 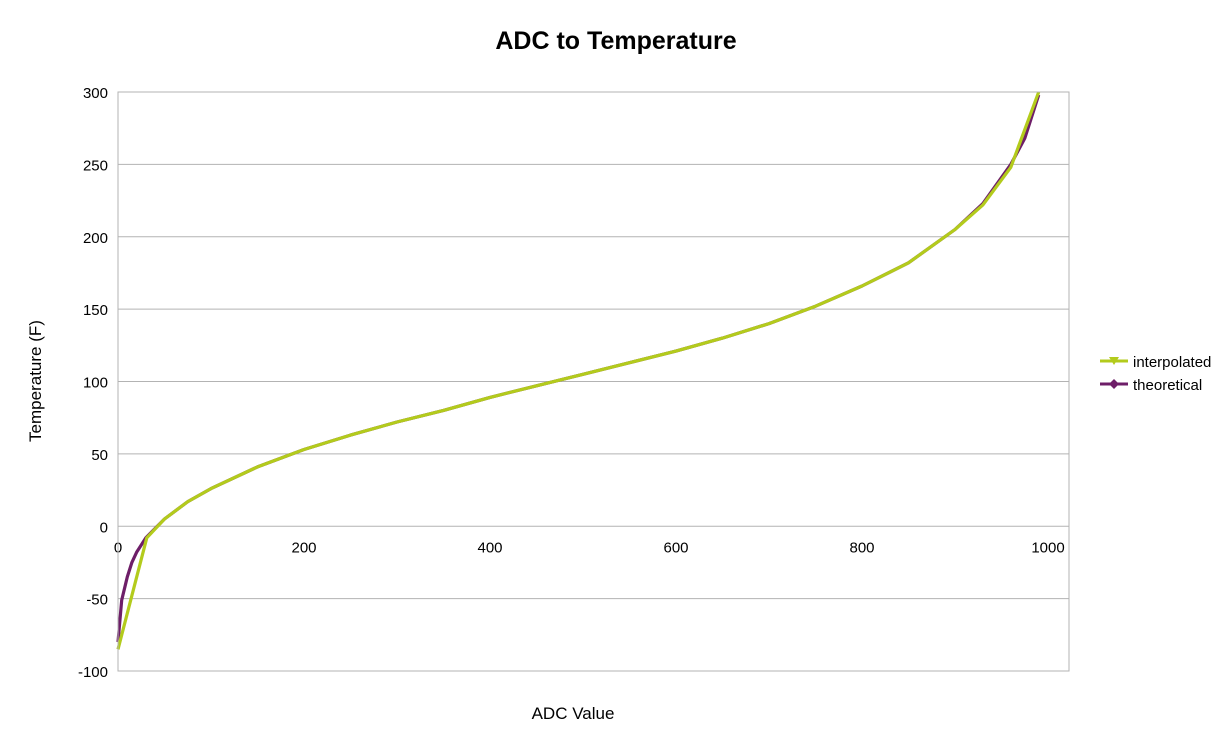 What do you see at coordinates (95, 93) in the screenshot?
I see `y-tick-label: 300` at bounding box center [95, 93].